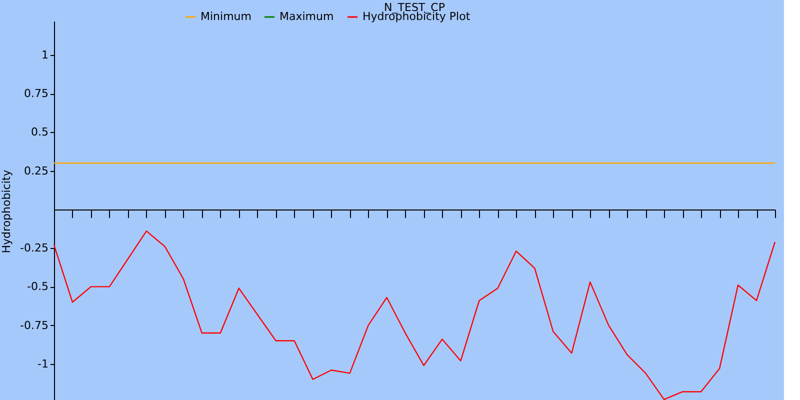 This screenshot has height=400, width=800. What do you see at coordinates (34, 248) in the screenshot?
I see `y-tick-label: -0.25` at bounding box center [34, 248].